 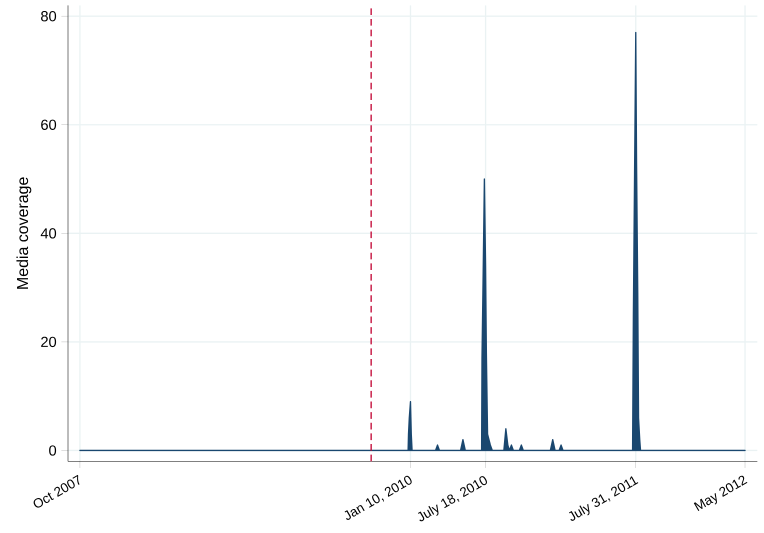 What do you see at coordinates (48, 124) in the screenshot?
I see `y-tick-label: 60` at bounding box center [48, 124].